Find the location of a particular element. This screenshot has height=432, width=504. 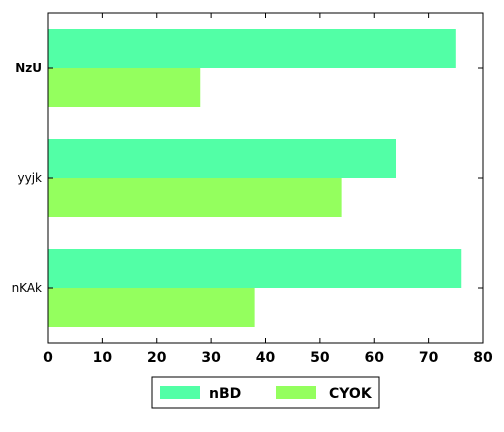

x-tick-label: 50 is located at coordinates (320, 358).